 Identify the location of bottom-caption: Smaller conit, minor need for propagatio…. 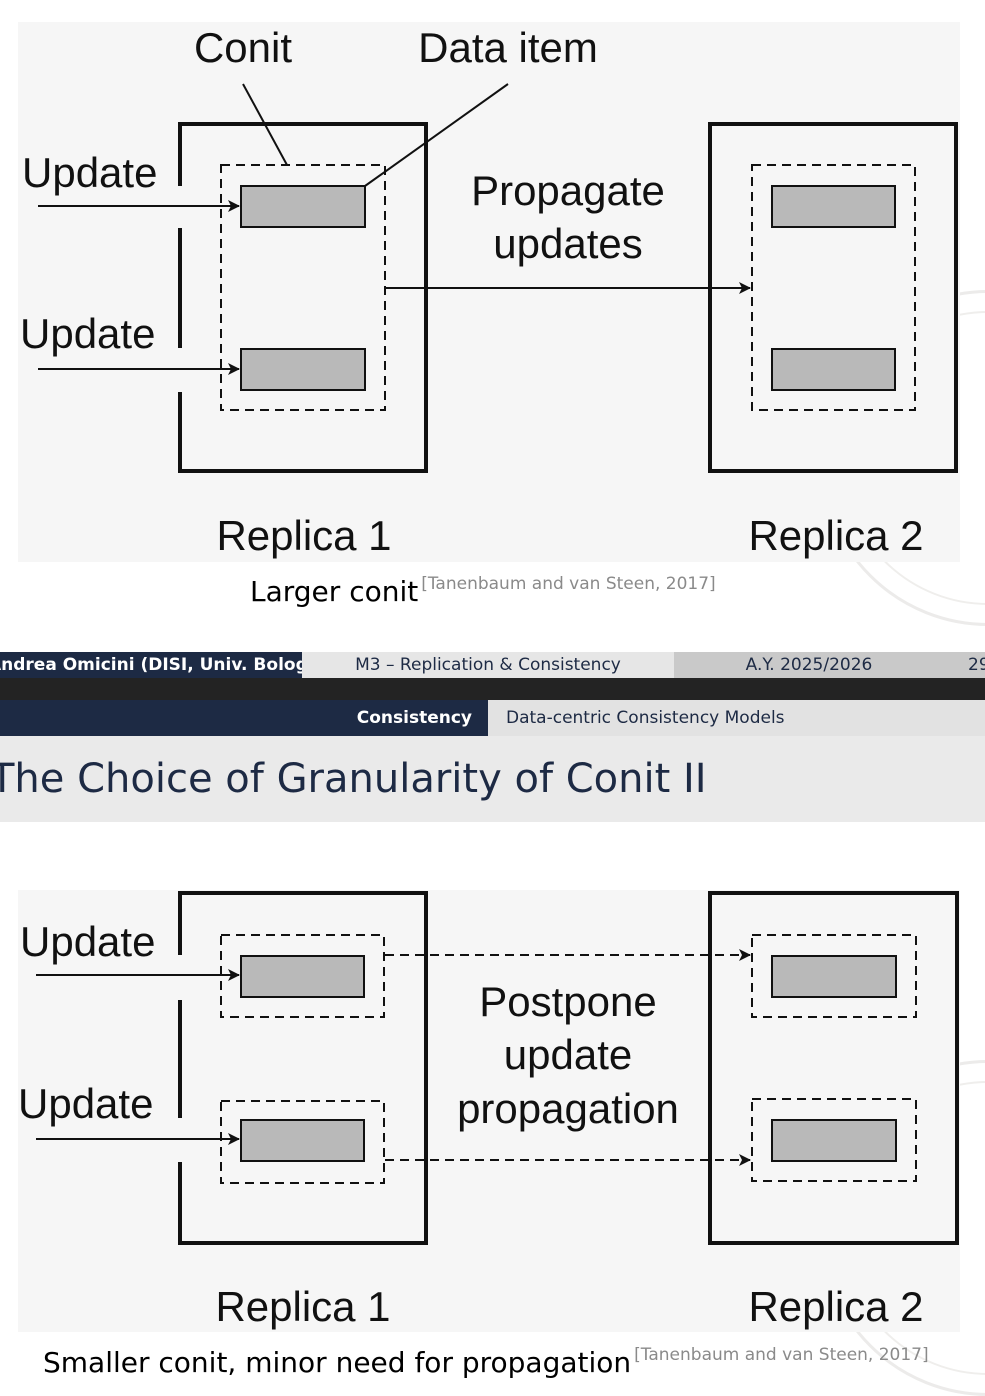
(486, 1362).